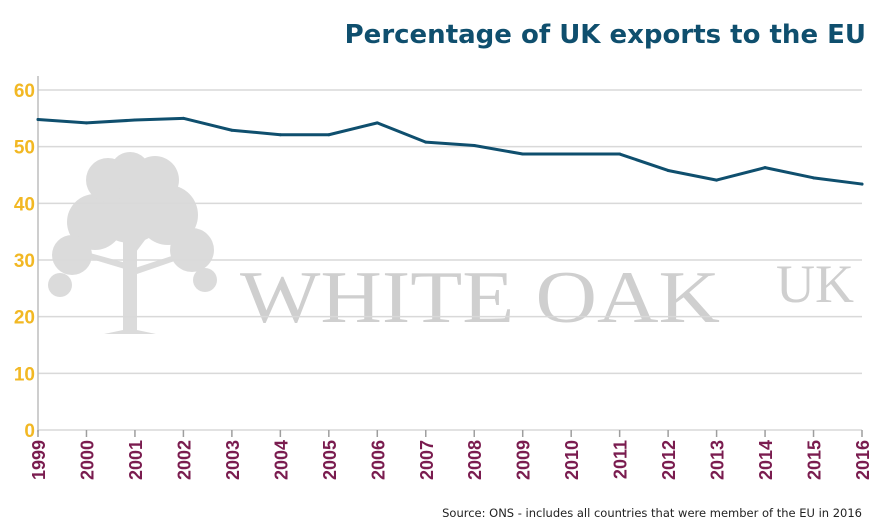  What do you see at coordinates (184, 460) in the screenshot?
I see `x-tick-label: 2002` at bounding box center [184, 460].